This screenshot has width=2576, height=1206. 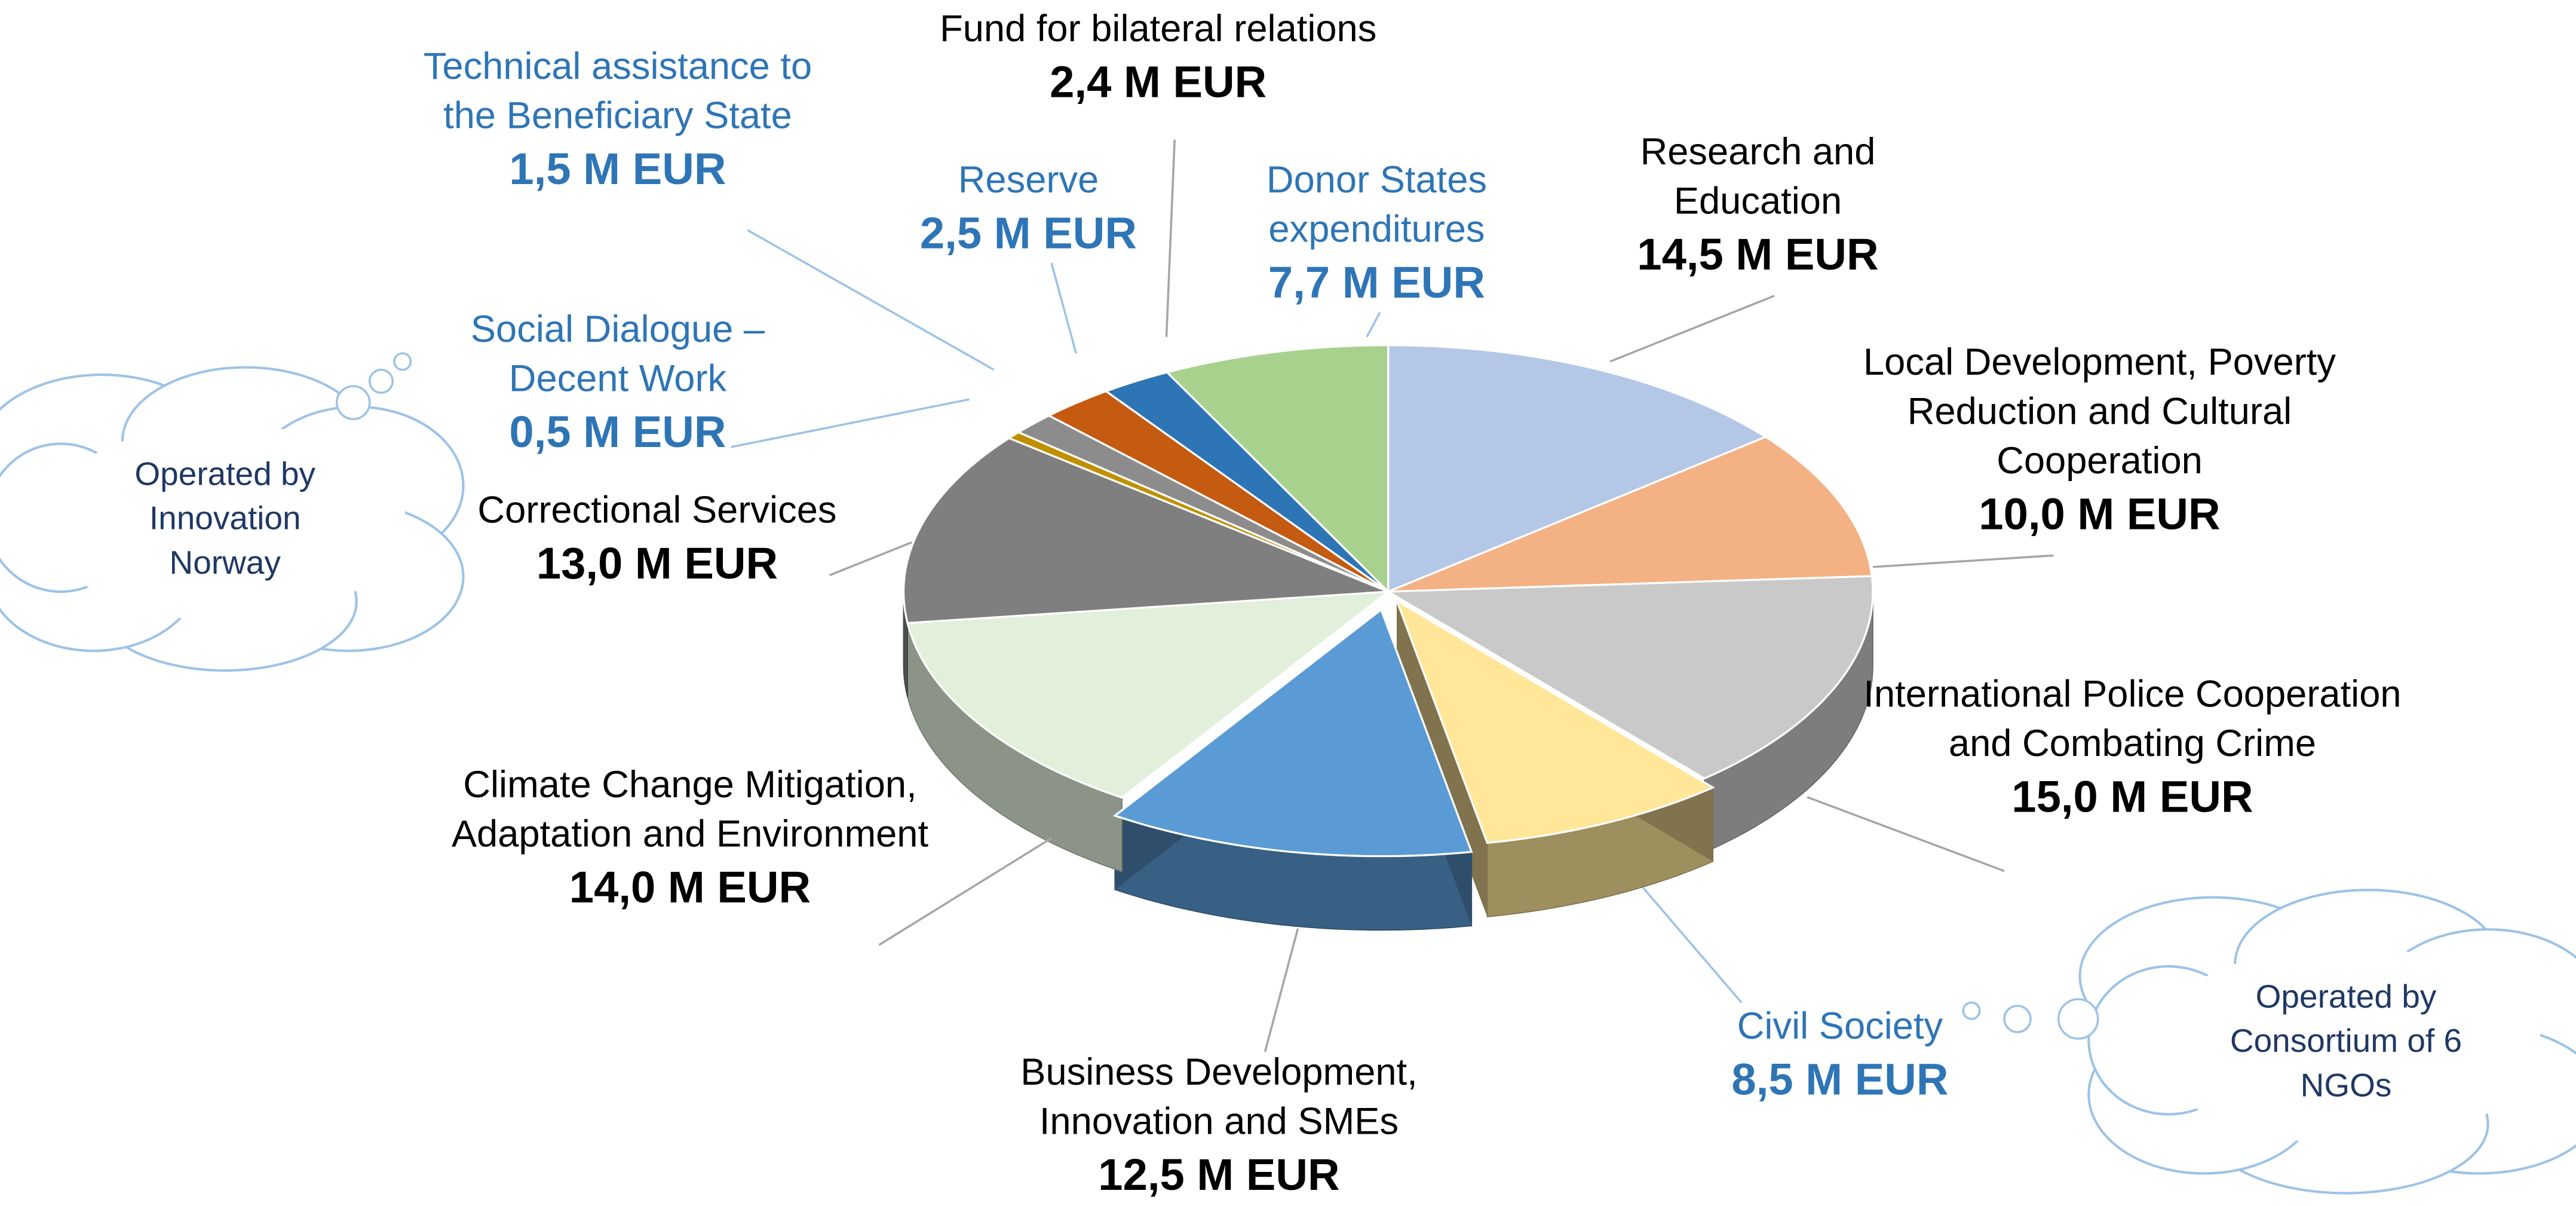 What do you see at coordinates (1758, 176) in the screenshot?
I see `category-label: Research and Education` at bounding box center [1758, 176].